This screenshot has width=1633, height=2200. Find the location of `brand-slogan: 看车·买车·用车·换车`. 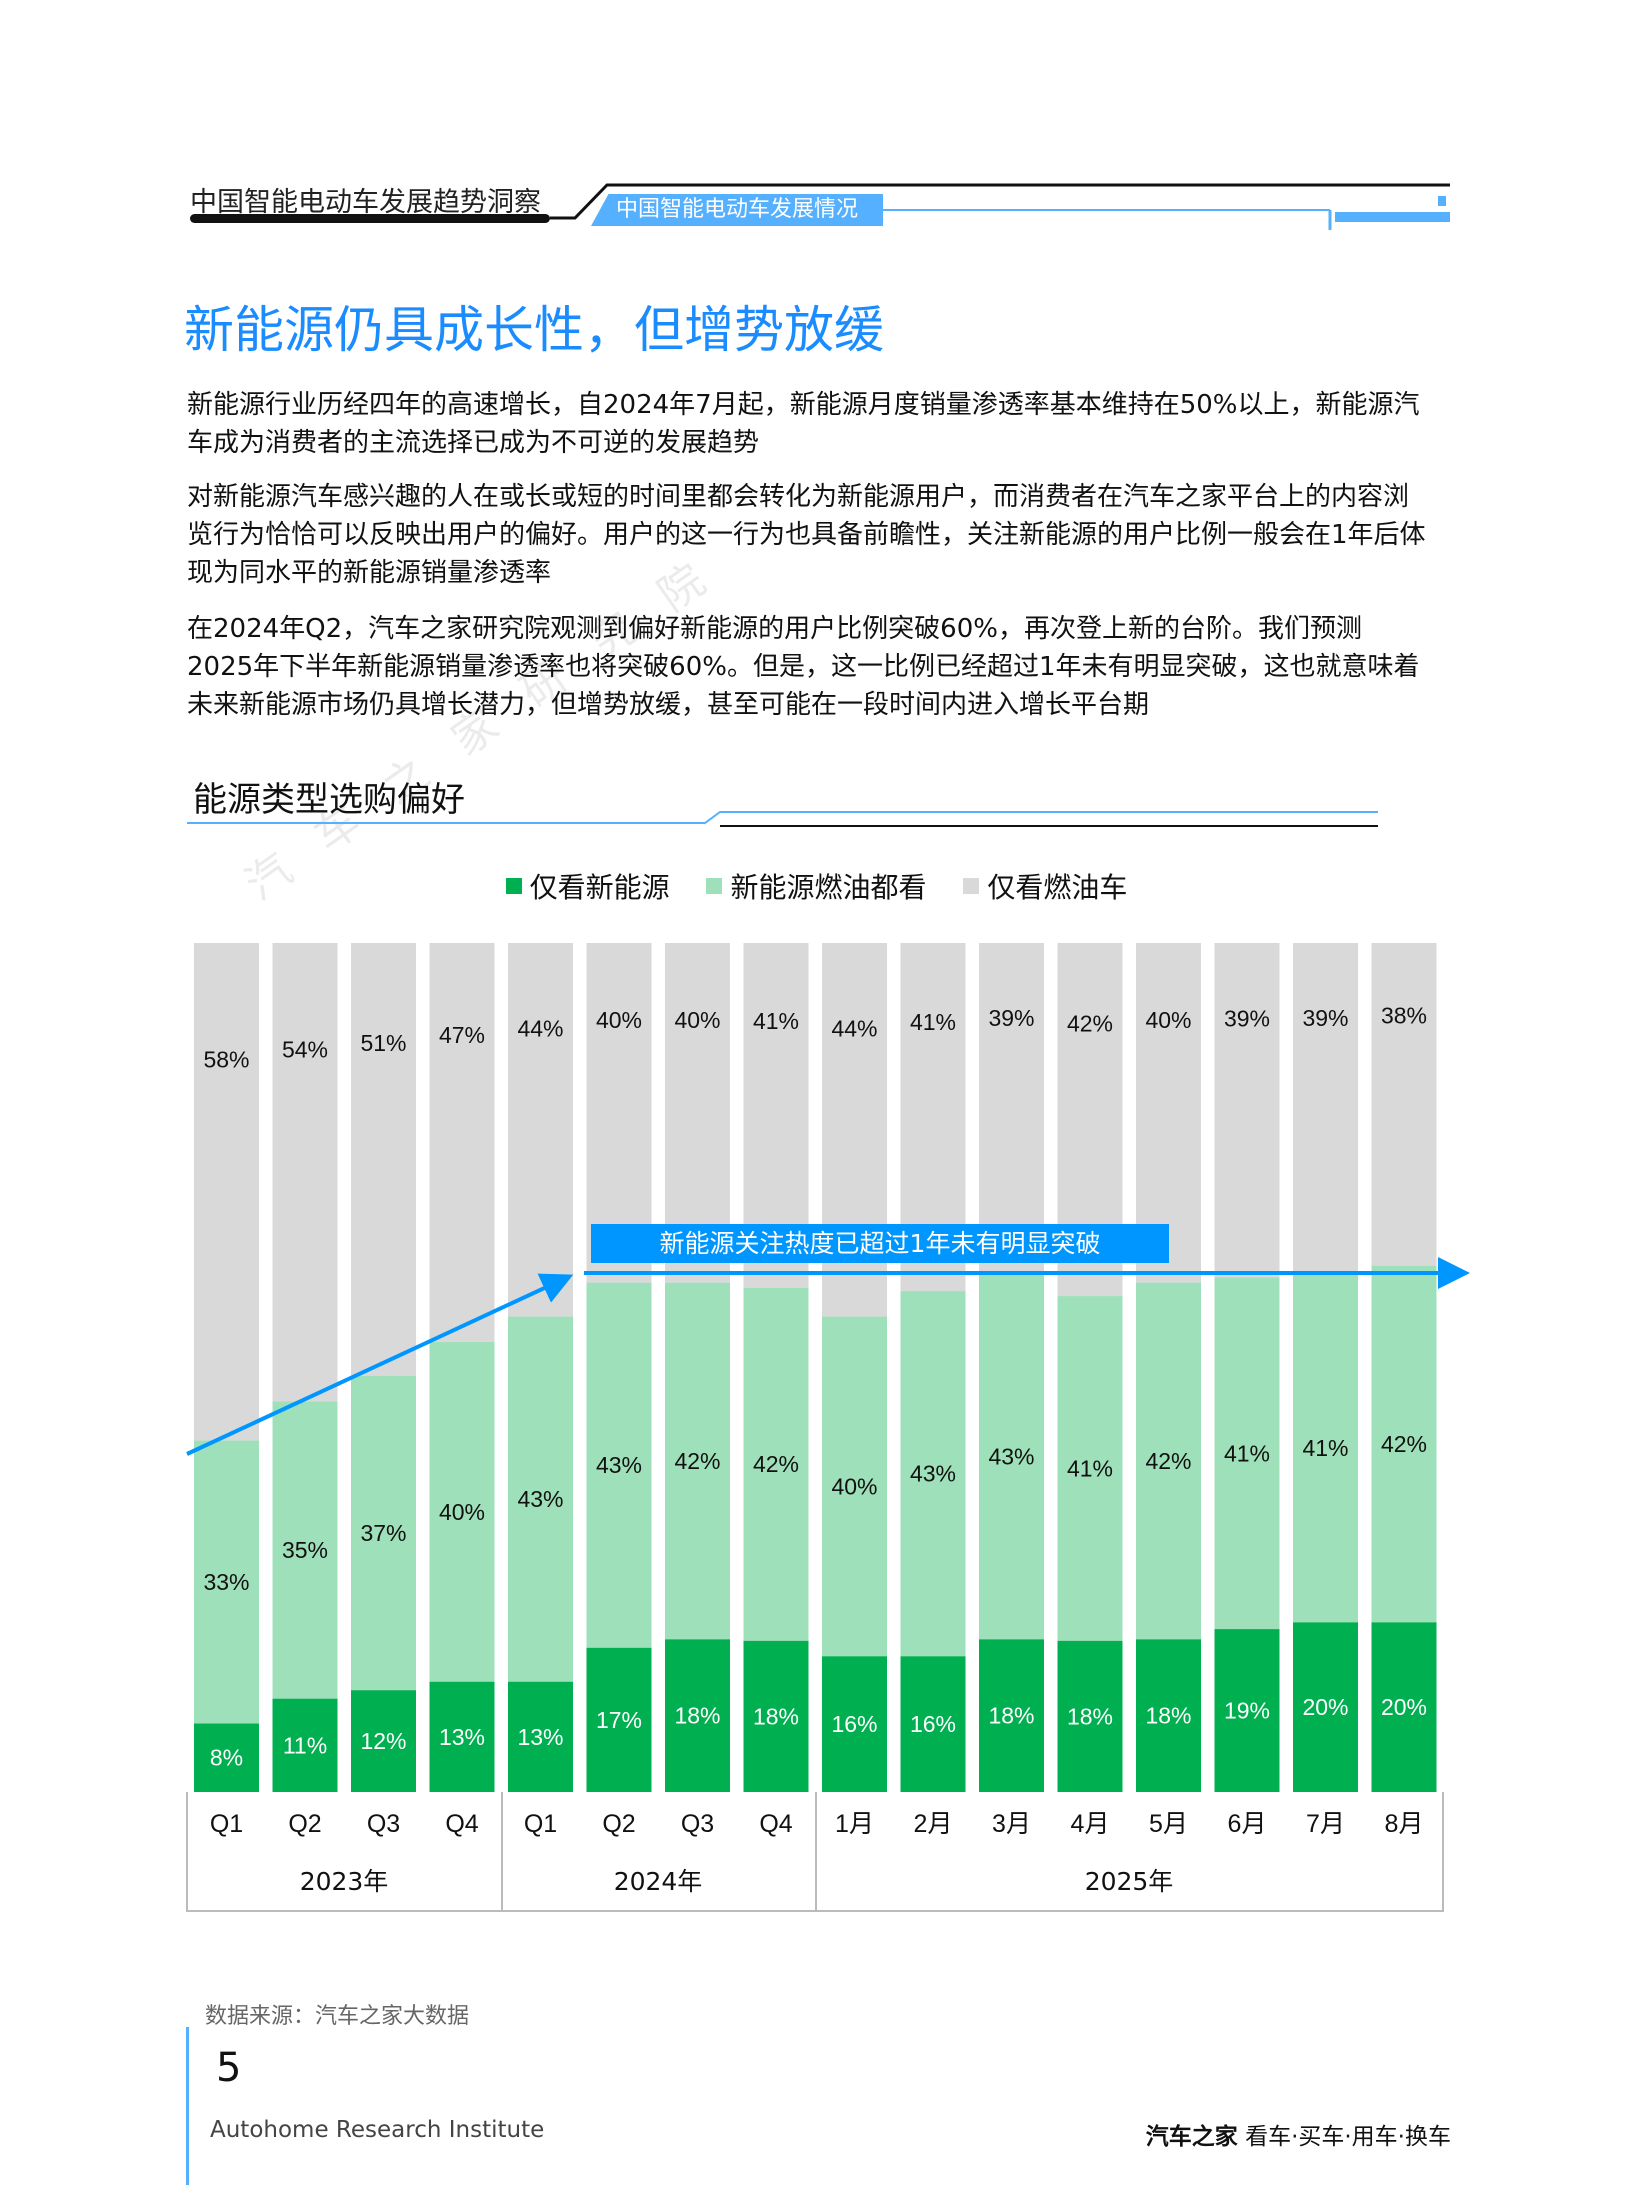

brand-slogan: 看车·买车·用车·换车 is located at coordinates (1348, 2137).